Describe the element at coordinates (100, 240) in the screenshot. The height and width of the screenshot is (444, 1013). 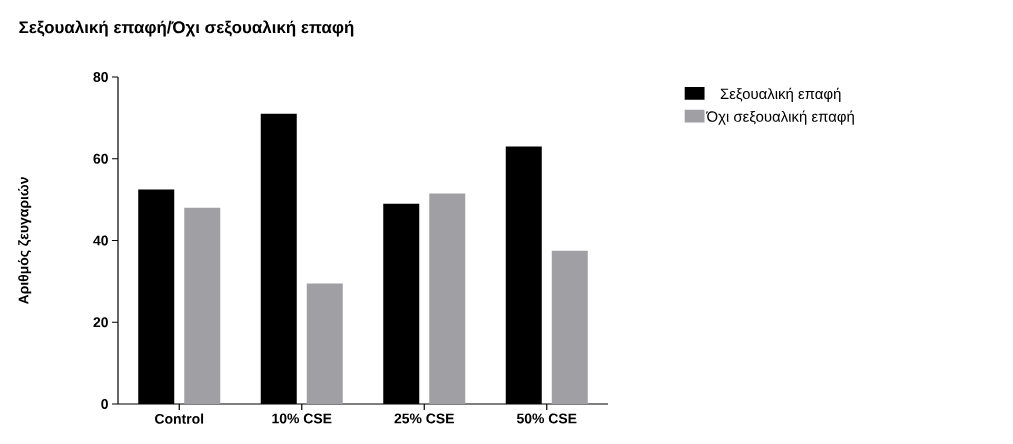
I see `y-tick-label: 40` at that location.